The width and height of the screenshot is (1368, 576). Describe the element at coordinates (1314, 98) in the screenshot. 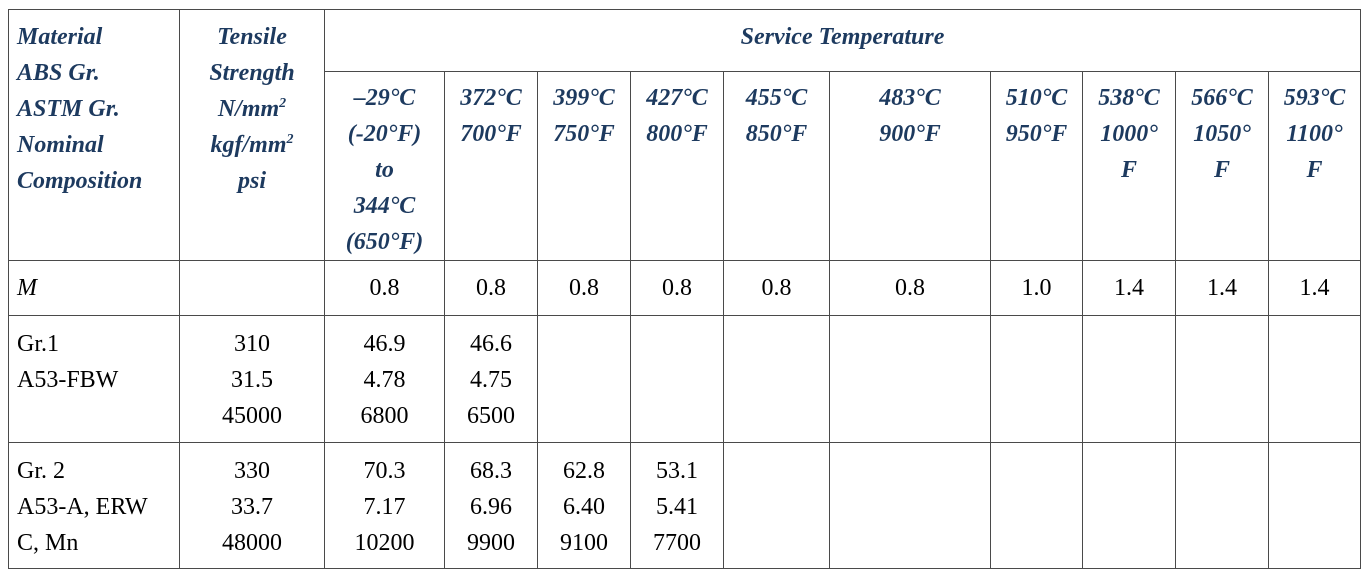

I see `temp-line: 593°C` at that location.